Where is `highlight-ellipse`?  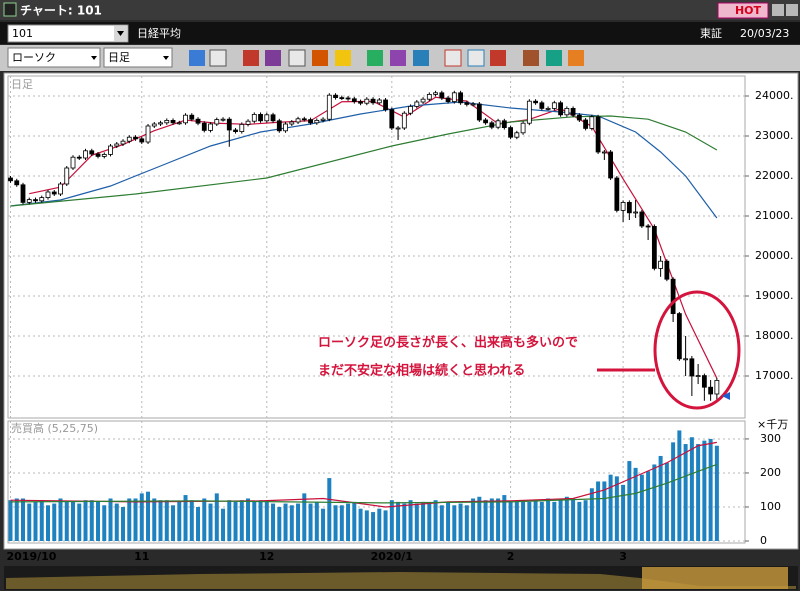
highlight-ellipse is located at coordinates (697, 350).